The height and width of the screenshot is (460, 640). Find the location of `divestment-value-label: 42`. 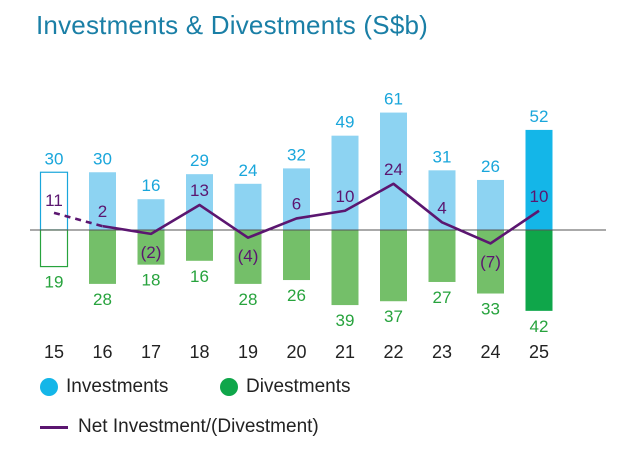

divestment-value-label: 42 is located at coordinates (539, 326).